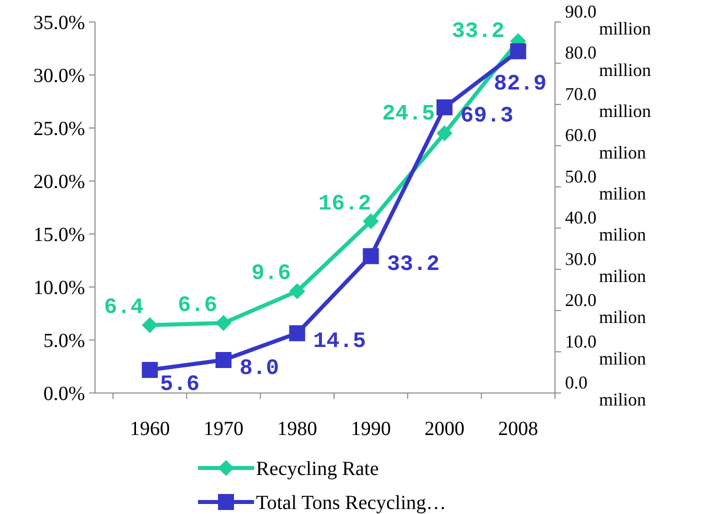 This screenshot has width=708, height=514. I want to click on x-tick-label: 2008, so click(518, 429).